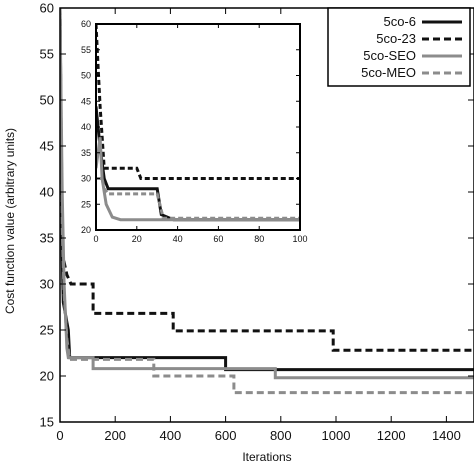 This screenshot has height=472, width=474. What do you see at coordinates (10, 221) in the screenshot?
I see `y-axis-label: Cost function value (arbitrary units)` at bounding box center [10, 221].